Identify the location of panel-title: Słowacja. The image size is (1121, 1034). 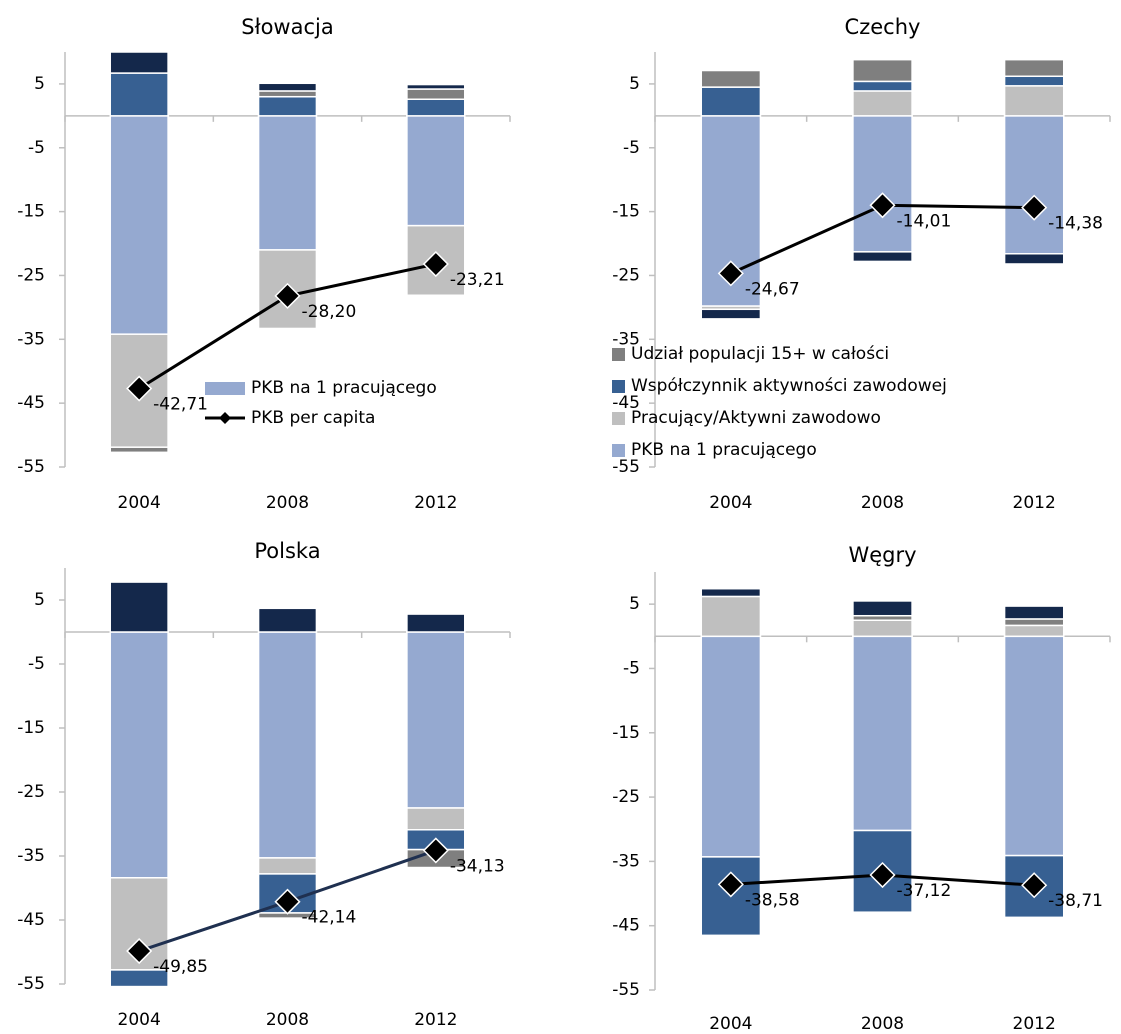
(287, 27).